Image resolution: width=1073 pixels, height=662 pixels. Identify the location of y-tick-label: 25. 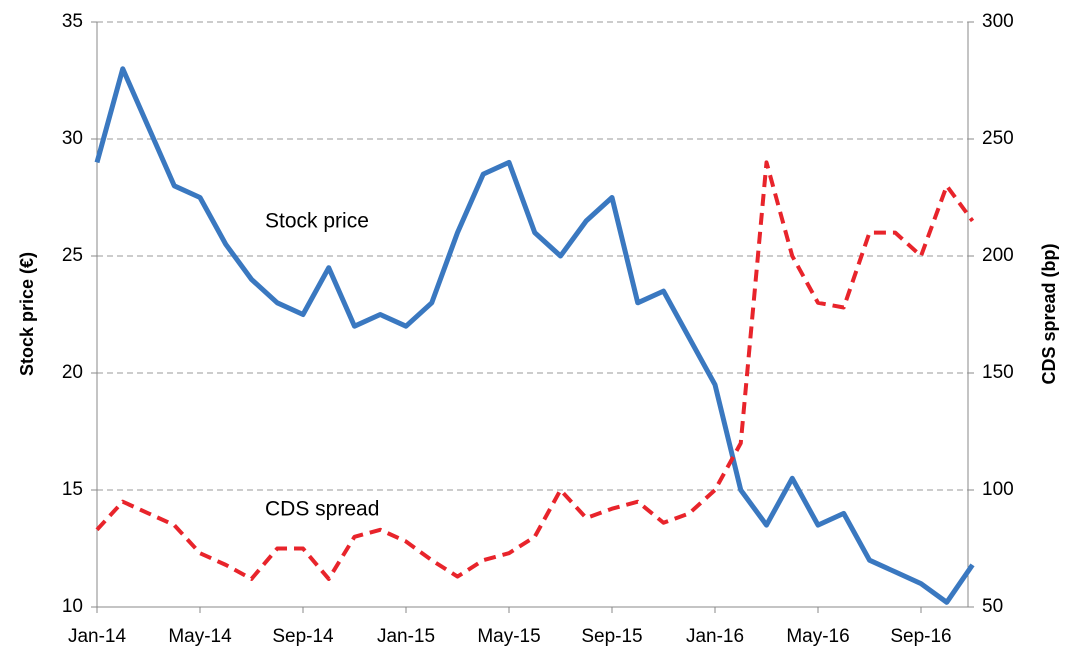
(72, 255).